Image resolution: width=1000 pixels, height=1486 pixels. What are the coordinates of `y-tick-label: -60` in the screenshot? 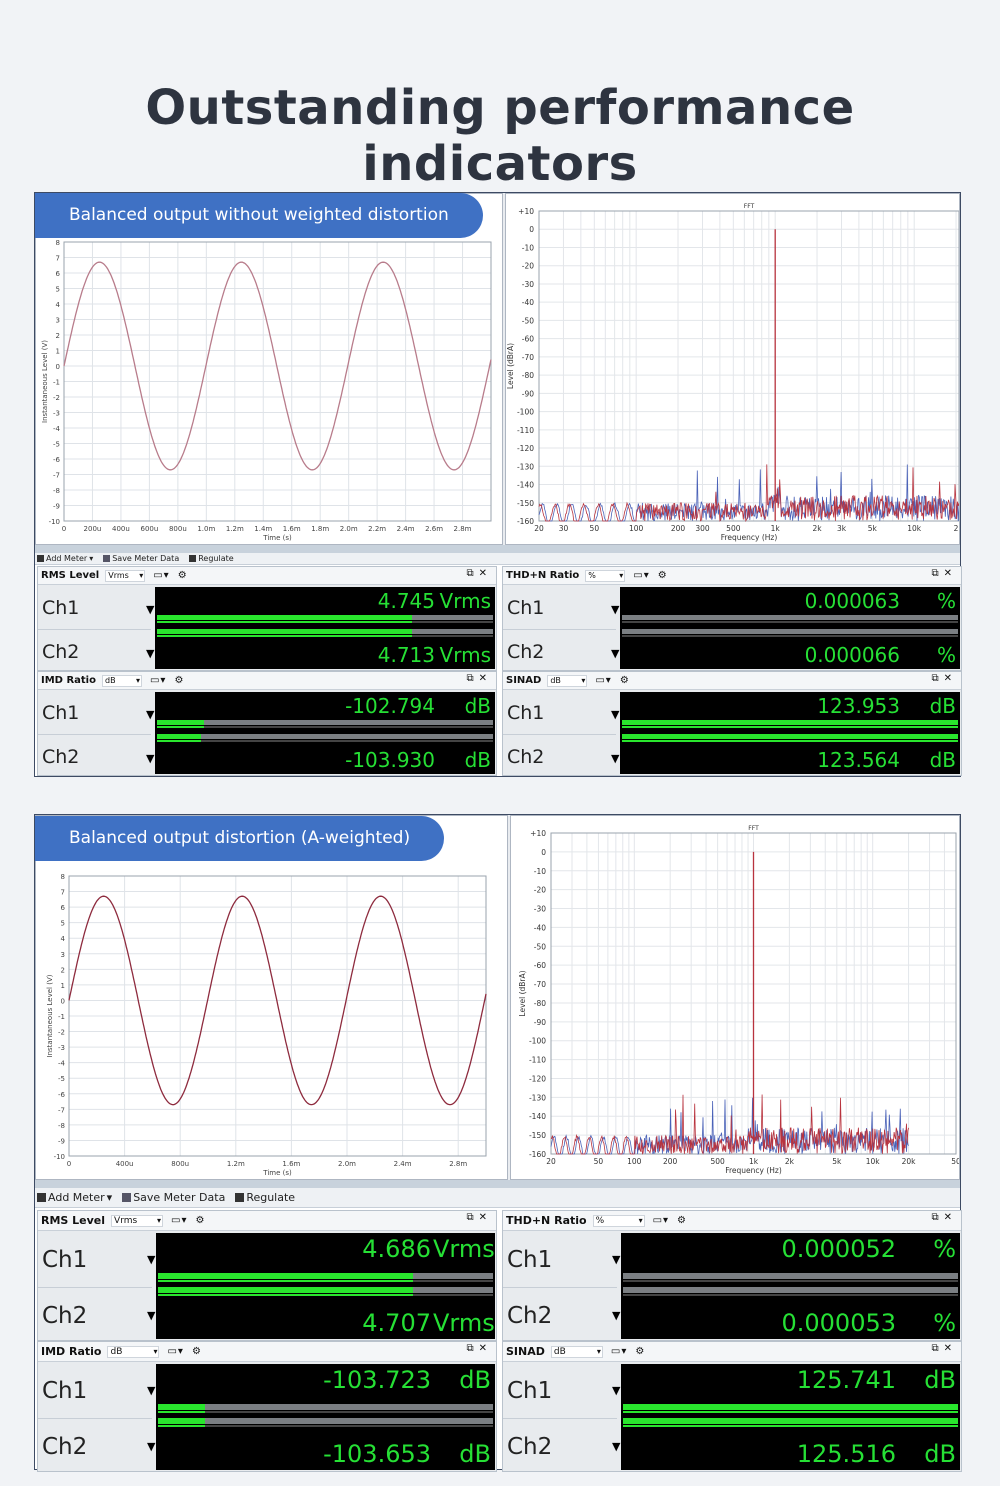 It's located at (528, 339).